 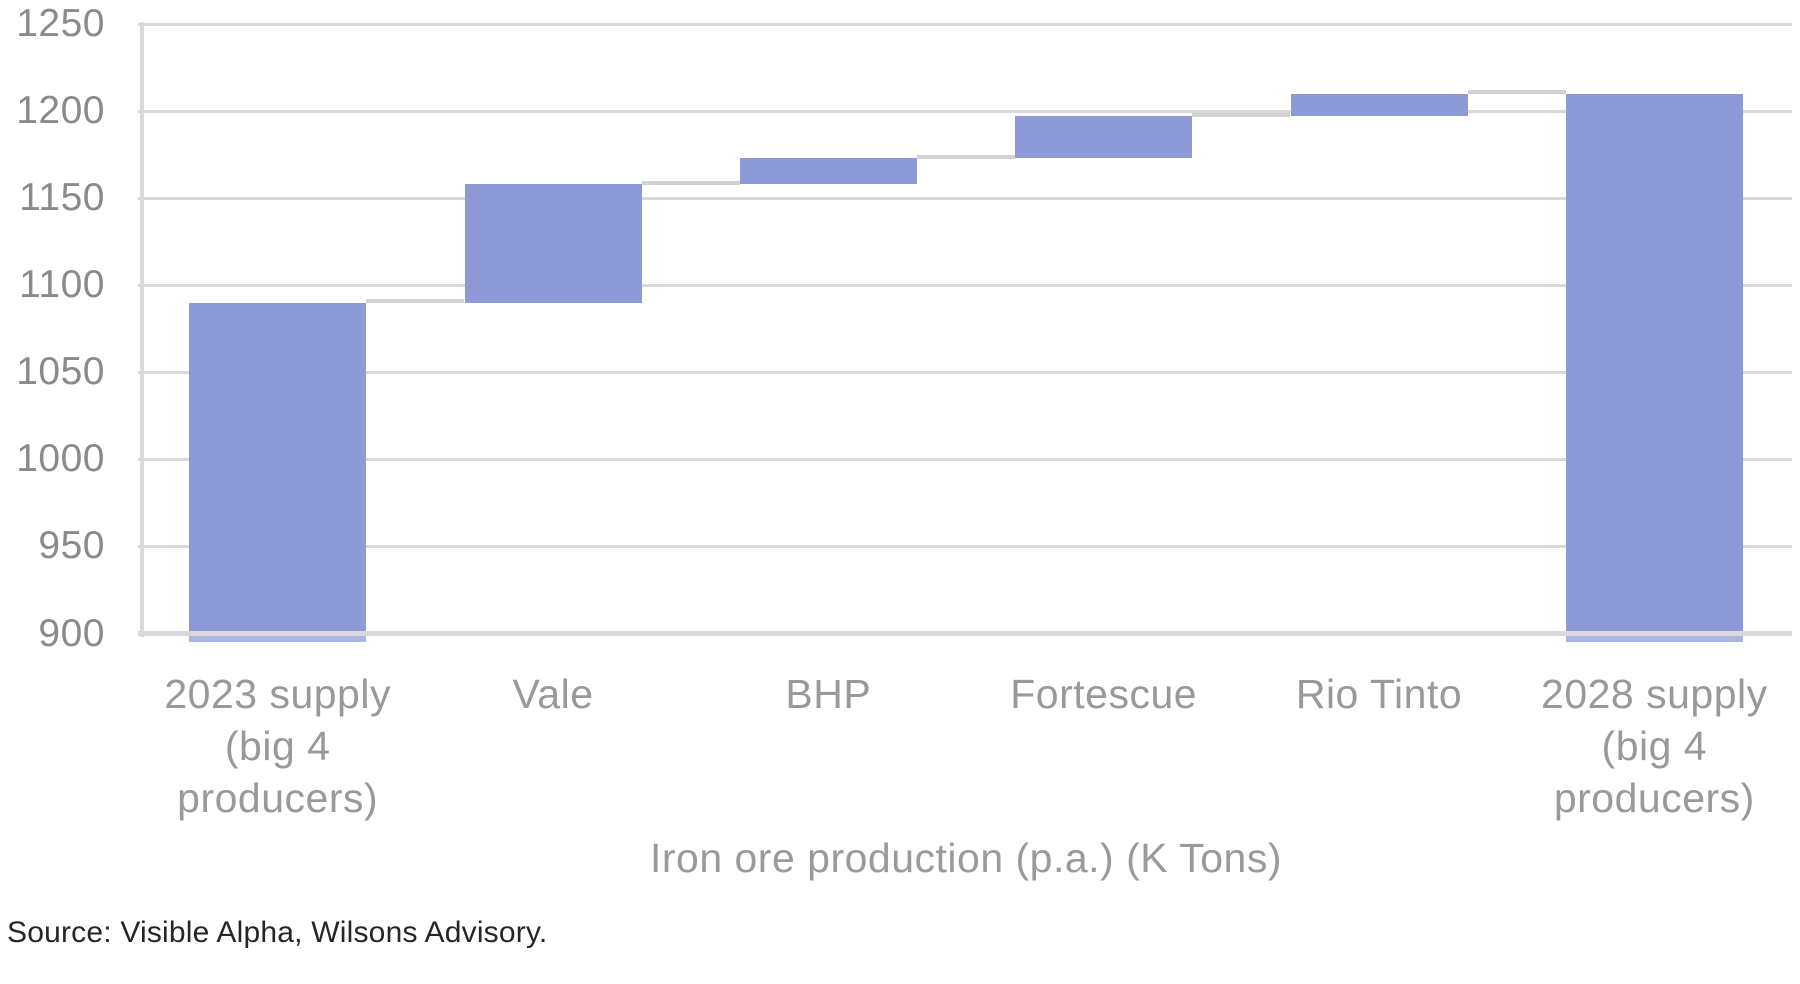 I want to click on x-label-line: Fortescue, so click(x=1104, y=694).